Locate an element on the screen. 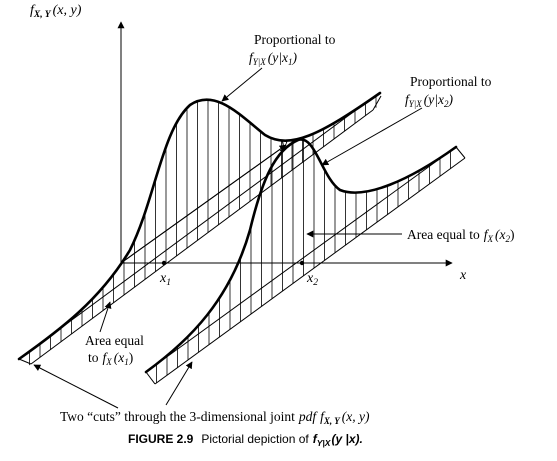 This screenshot has width=557, height=461. annotation-area1-line1: Area equal is located at coordinates (114, 340).